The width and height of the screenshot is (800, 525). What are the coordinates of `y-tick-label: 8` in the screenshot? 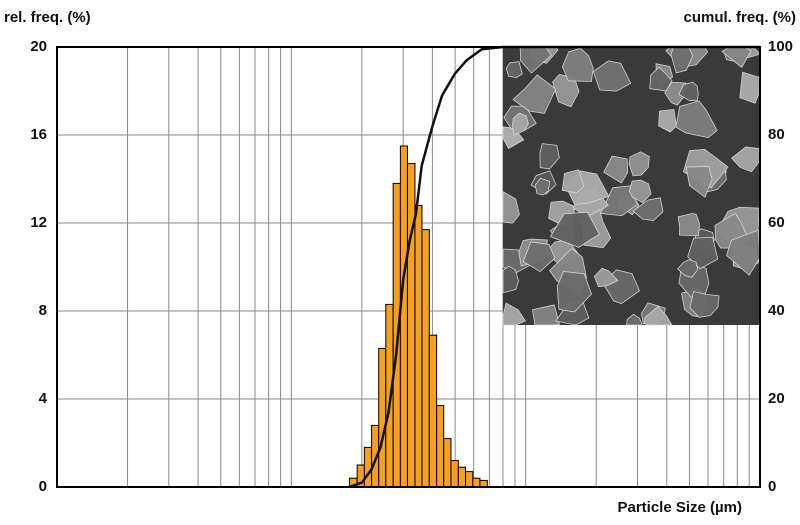 It's located at (43, 310).